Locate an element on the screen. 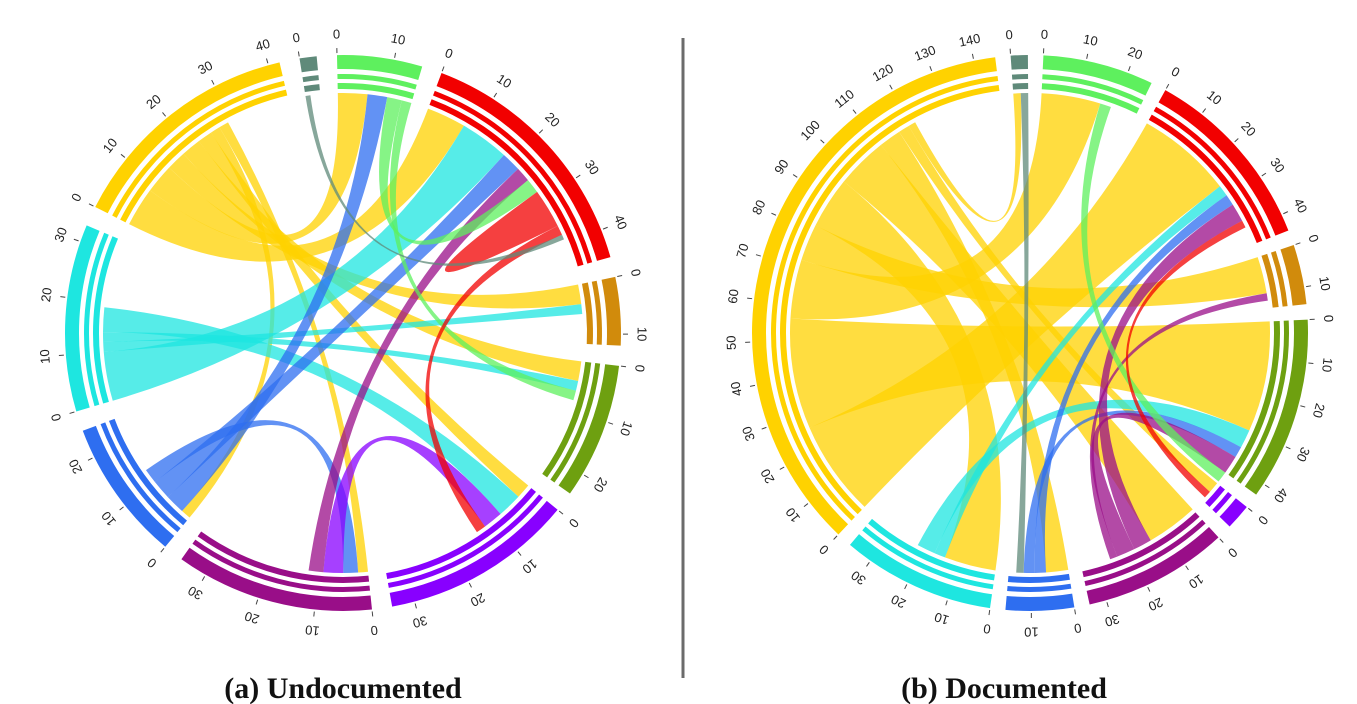  tick-label-olive-0: 0 is located at coordinates (640, 368).